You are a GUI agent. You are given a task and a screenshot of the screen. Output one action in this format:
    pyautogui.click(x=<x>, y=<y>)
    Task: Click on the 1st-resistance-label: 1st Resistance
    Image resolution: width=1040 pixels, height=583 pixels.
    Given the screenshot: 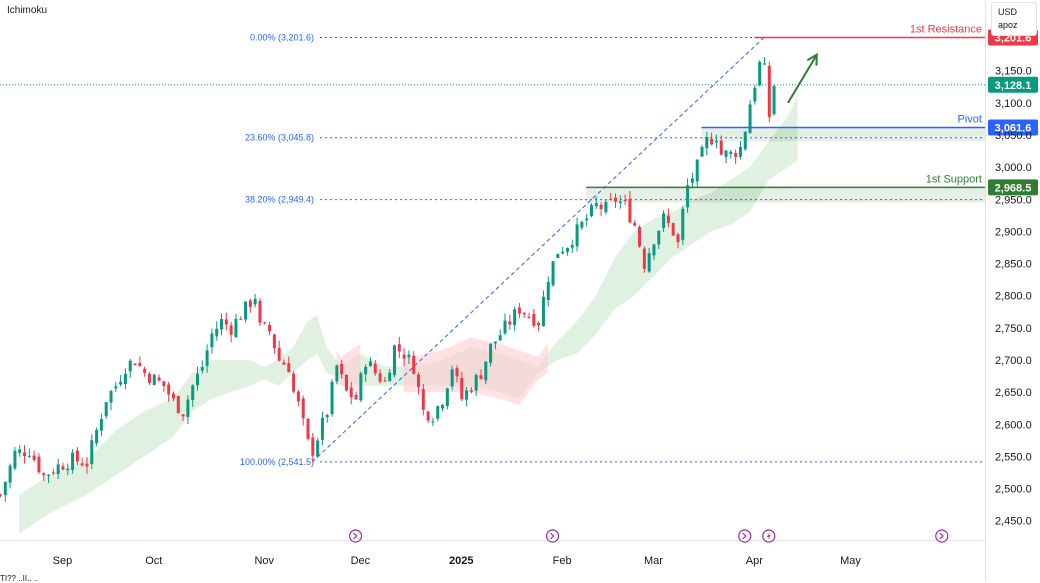 What is the action you would take?
    pyautogui.click(x=946, y=30)
    